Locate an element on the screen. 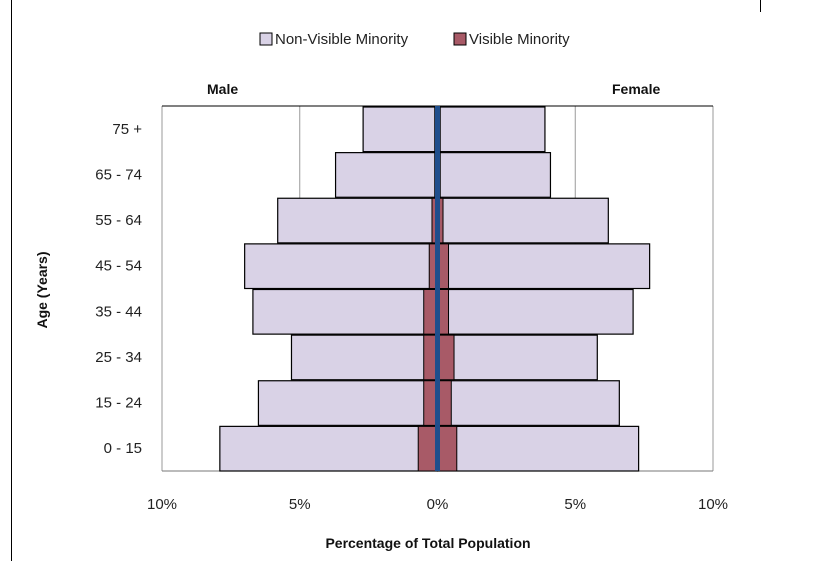 The width and height of the screenshot is (822, 561). male-side-label: Male is located at coordinates (222, 89).